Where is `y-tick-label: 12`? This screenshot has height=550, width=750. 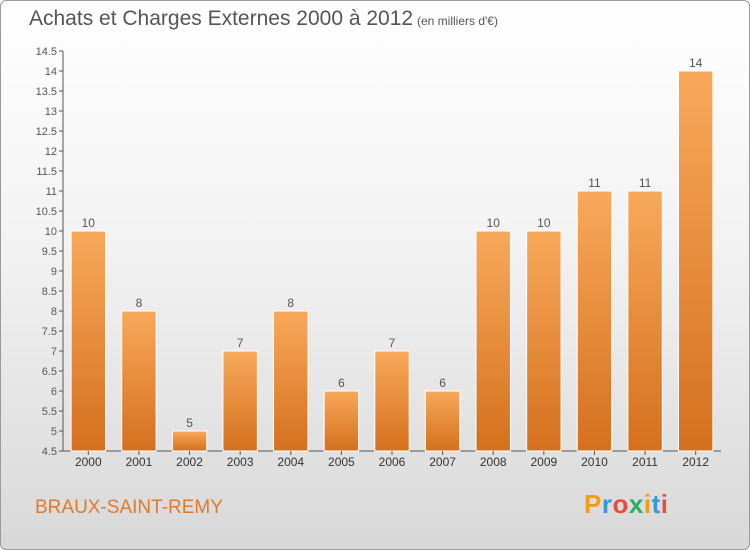
y-tick-label: 12 is located at coordinates (51, 152).